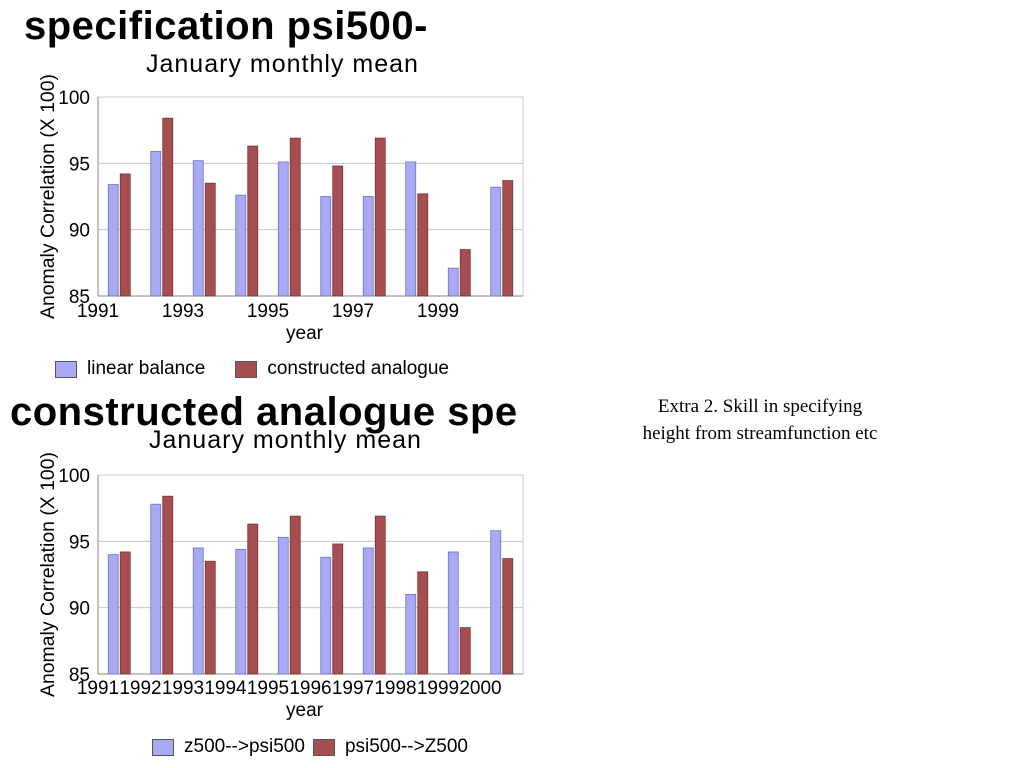 The image size is (1024, 768). What do you see at coordinates (395, 688) in the screenshot?
I see `x-tick-label: 1998` at bounding box center [395, 688].